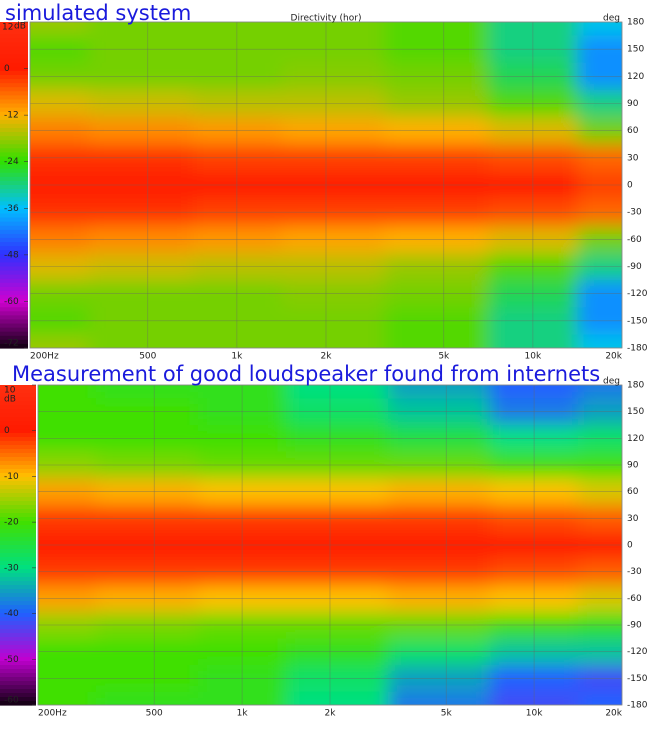 Image resolution: width=652 pixels, height=732 pixels. Describe the element at coordinates (98, 13) in the screenshot. I see `chart-title: simulated system` at that location.